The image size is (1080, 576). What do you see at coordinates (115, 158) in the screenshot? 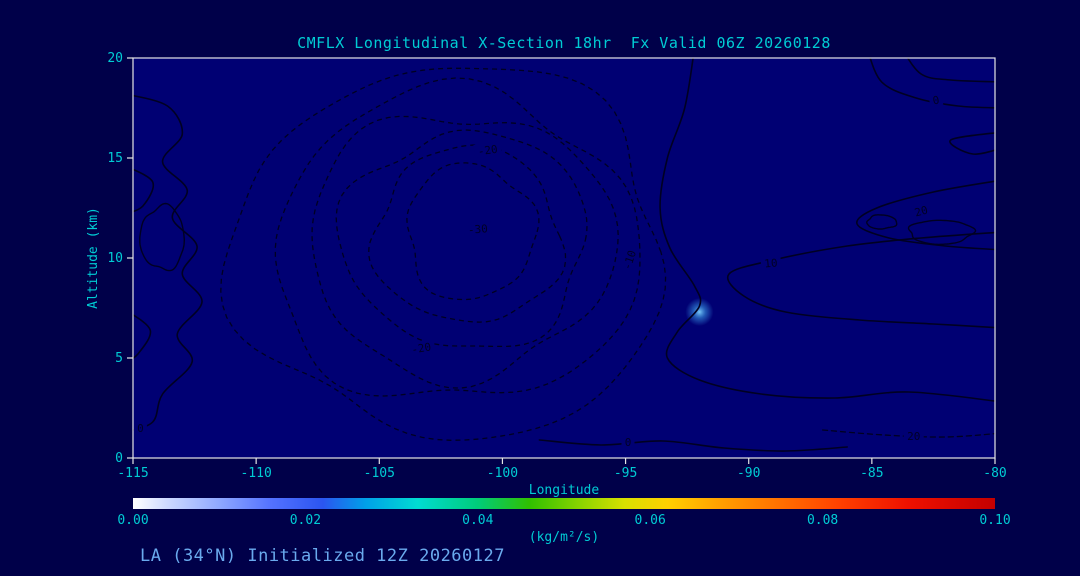
I see `y-tick-label: 15` at bounding box center [115, 158].